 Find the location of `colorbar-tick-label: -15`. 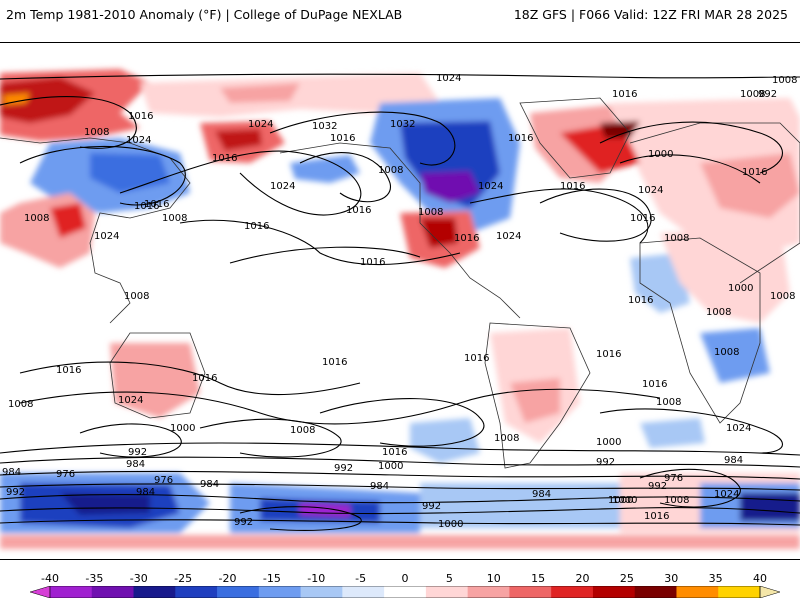

colorbar-tick-label: -15 is located at coordinates (271, 578).